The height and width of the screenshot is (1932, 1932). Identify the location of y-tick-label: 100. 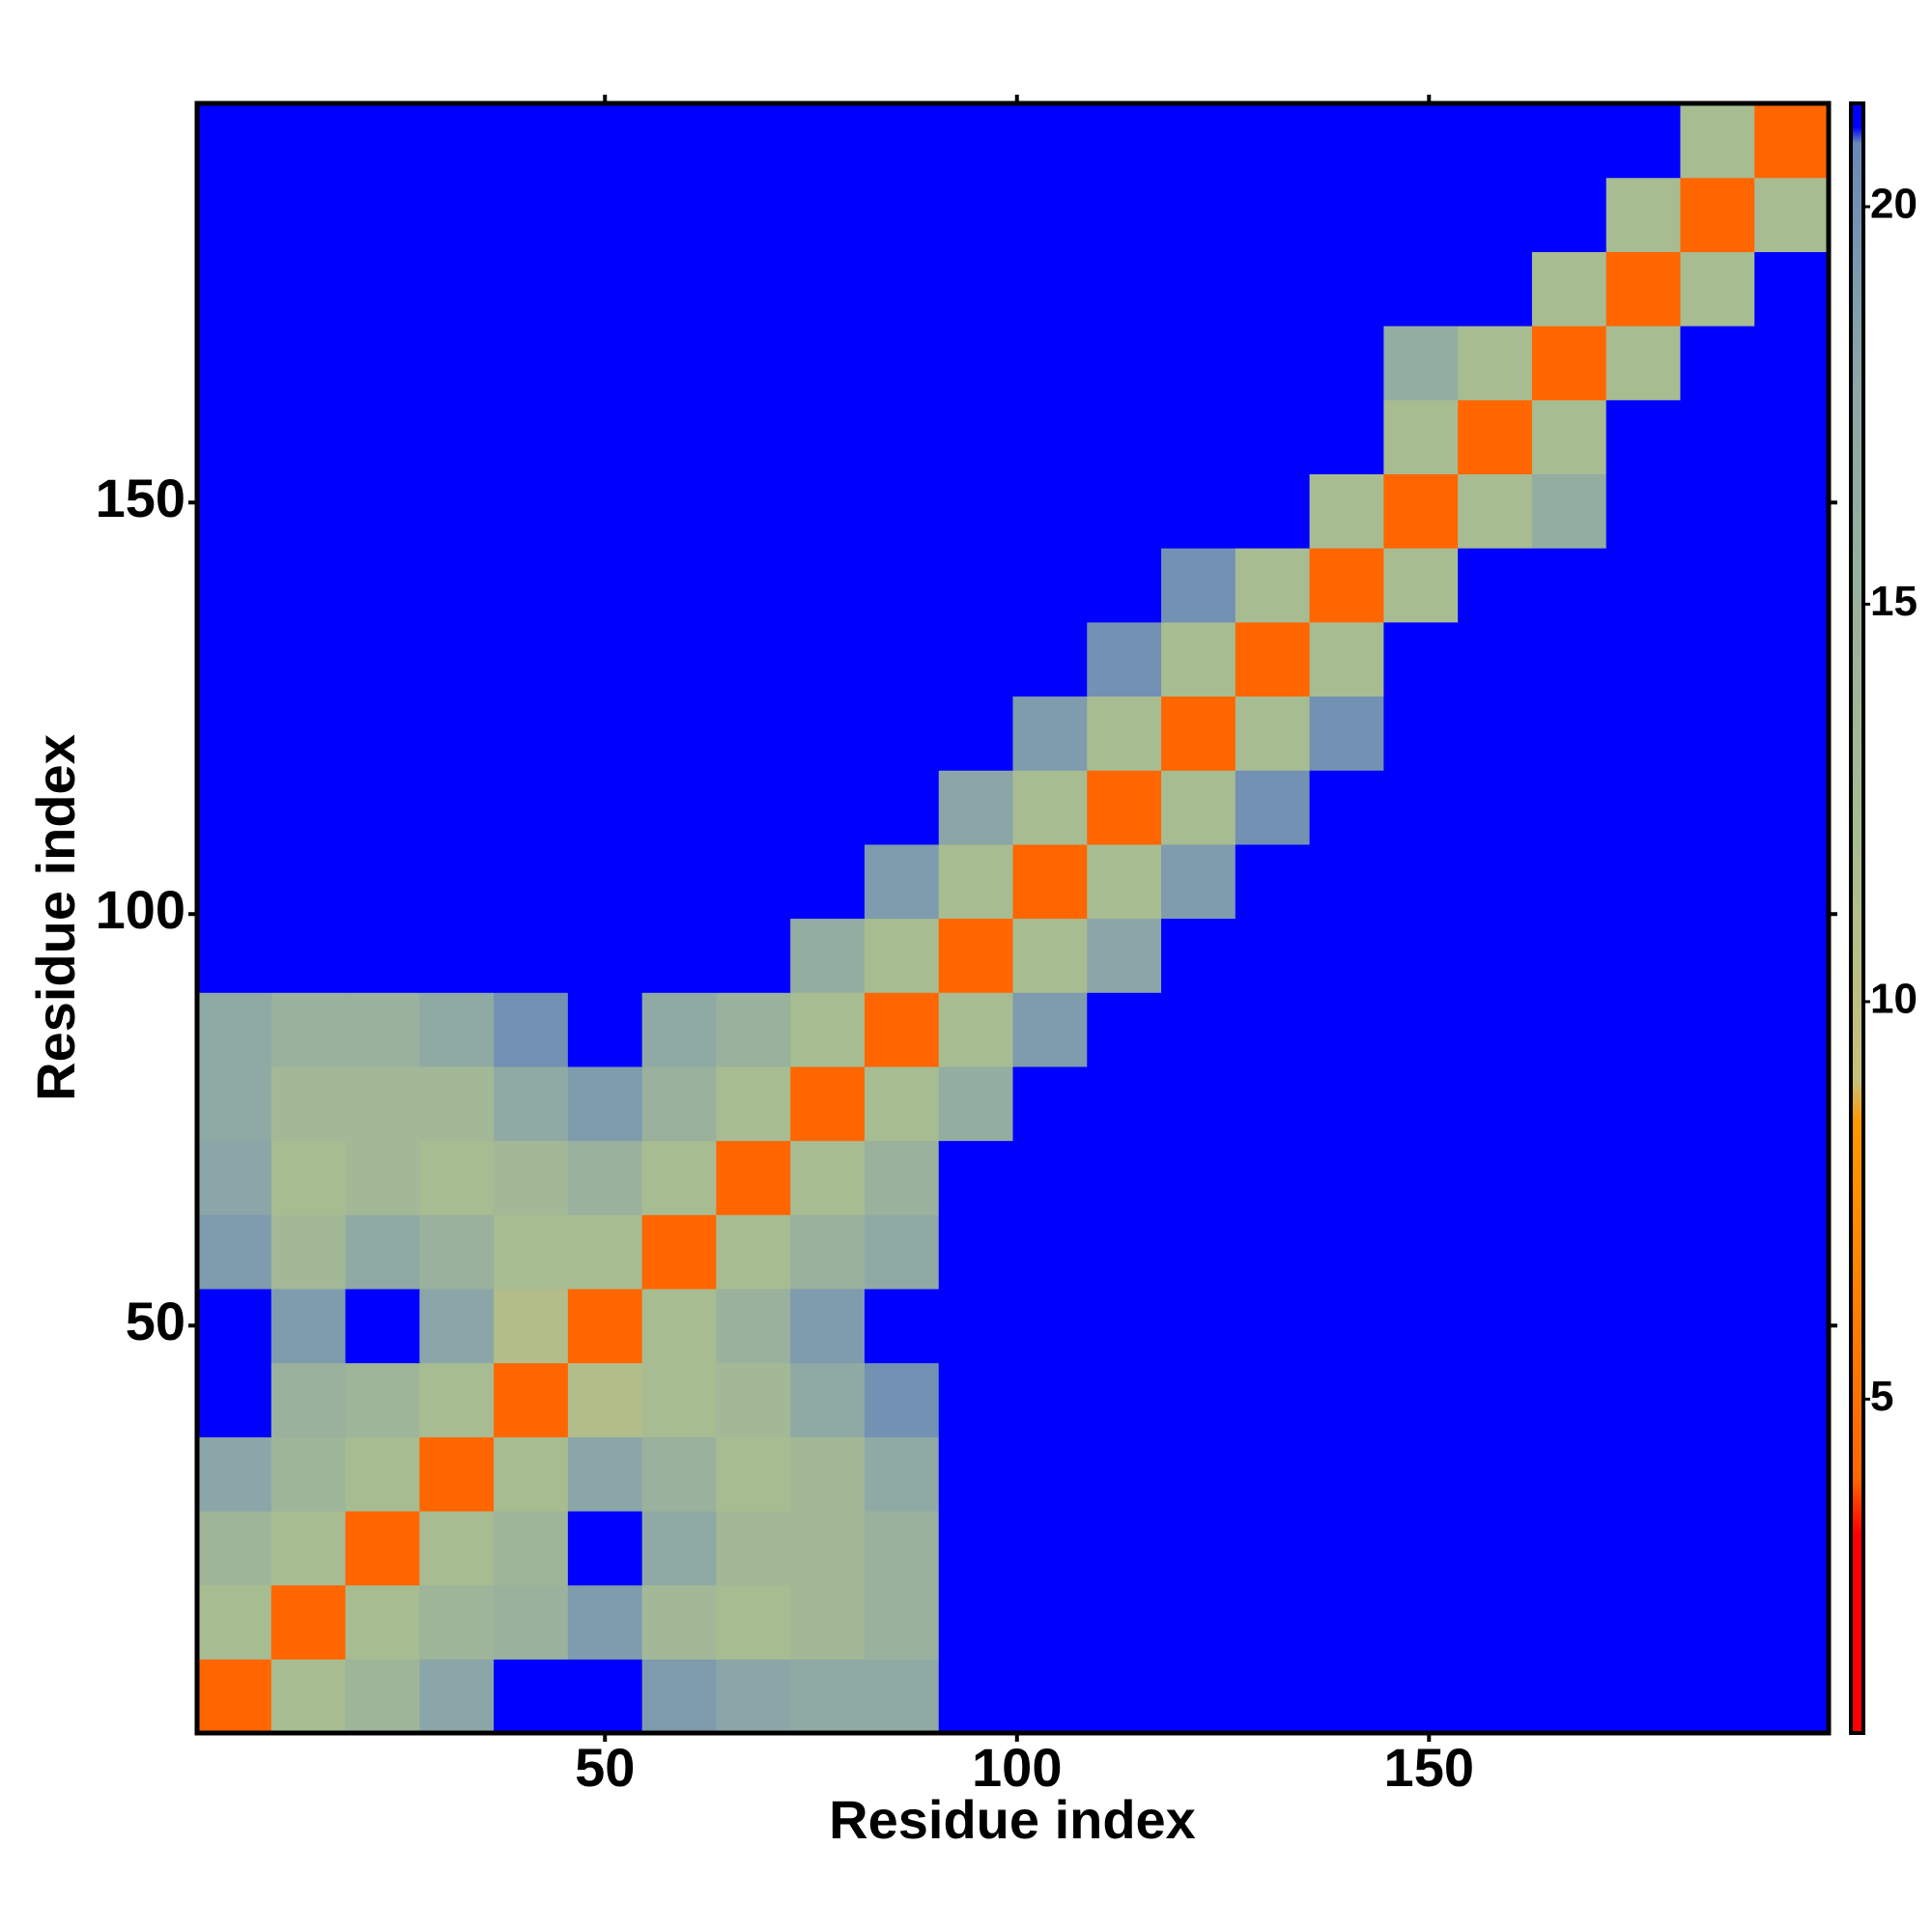
(140, 909).